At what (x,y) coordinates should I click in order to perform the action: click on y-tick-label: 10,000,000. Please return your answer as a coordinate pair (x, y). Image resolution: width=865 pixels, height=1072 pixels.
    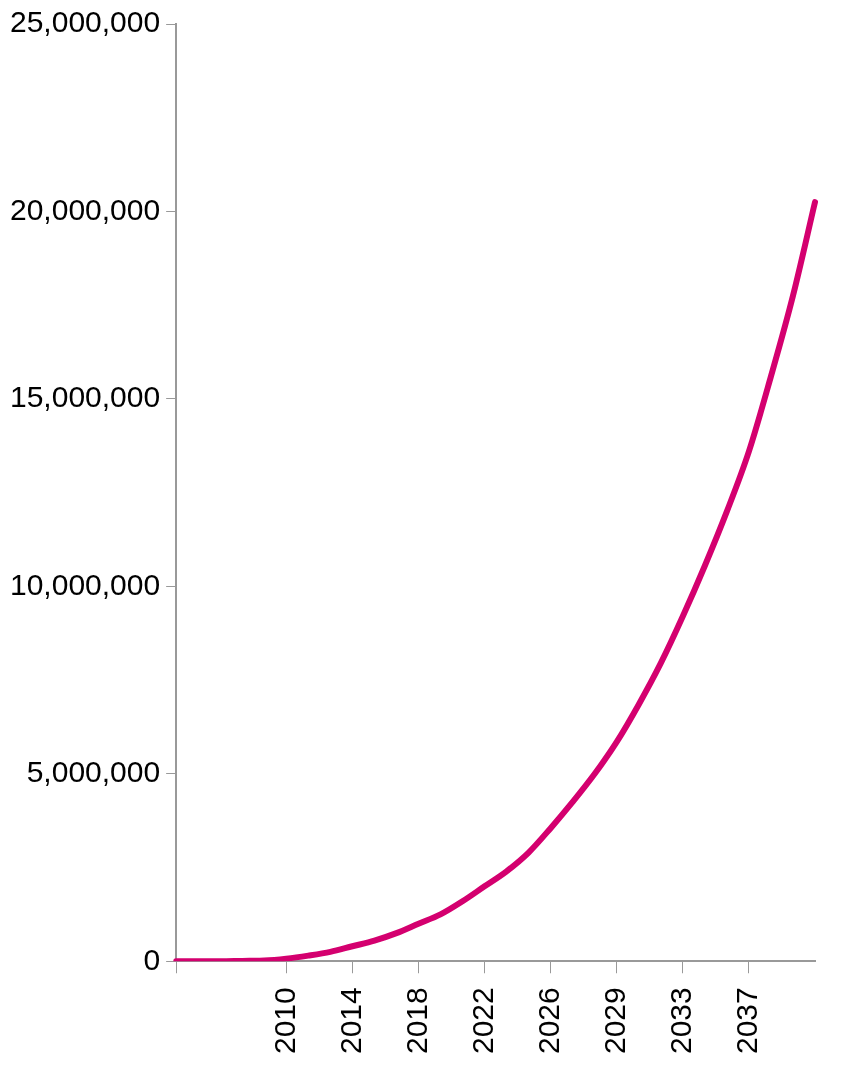
    Looking at the image, I should click on (85, 584).